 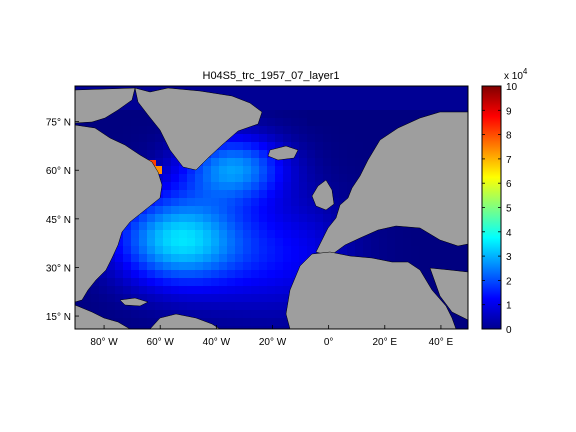 What do you see at coordinates (105, 105) in the screenshot?
I see `canadian-arctic` at bounding box center [105, 105].